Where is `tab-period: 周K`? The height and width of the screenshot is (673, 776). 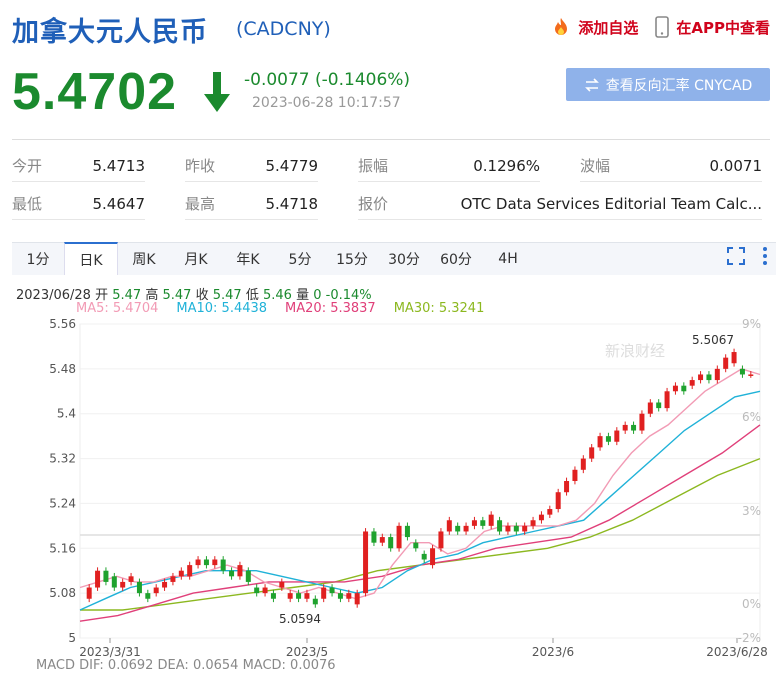
tab-period: 周K is located at coordinates (144, 260).